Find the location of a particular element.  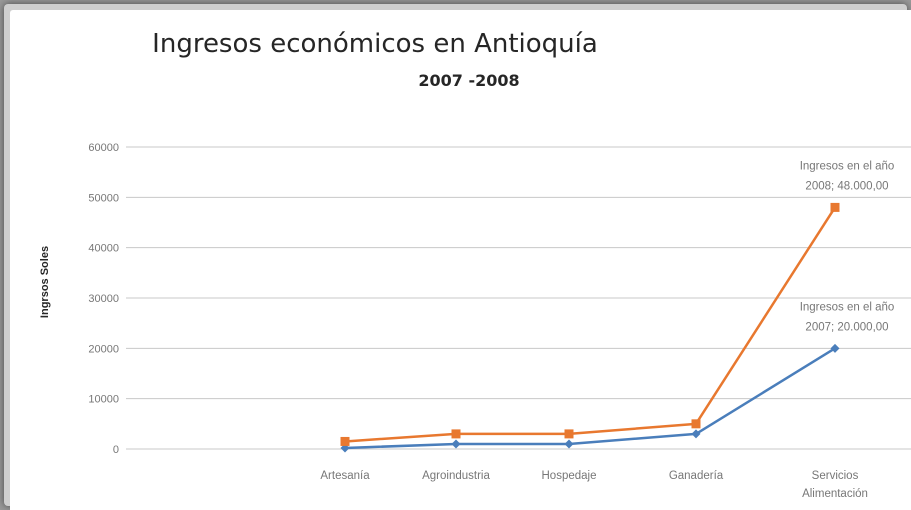

x-tick-label: Hospedaje is located at coordinates (569, 476).